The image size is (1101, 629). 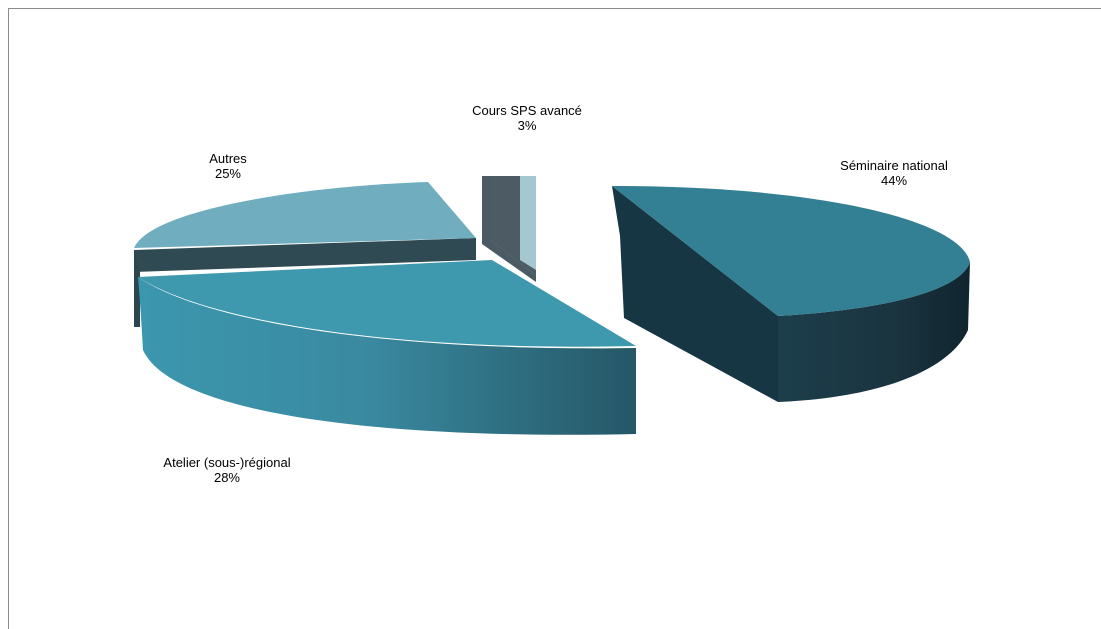 What do you see at coordinates (894, 165) in the screenshot?
I see `label-seminaire-name: Séminaire national` at bounding box center [894, 165].